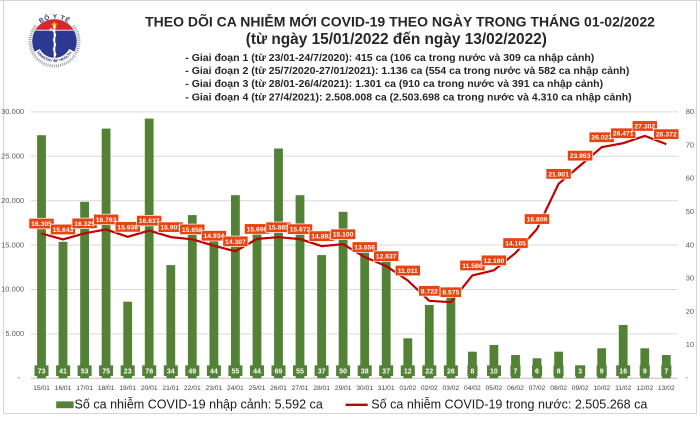 This screenshot has width=700, height=422. What do you see at coordinates (386, 257) in the screenshot?
I see `svg-text: 12.637` at bounding box center [386, 257].